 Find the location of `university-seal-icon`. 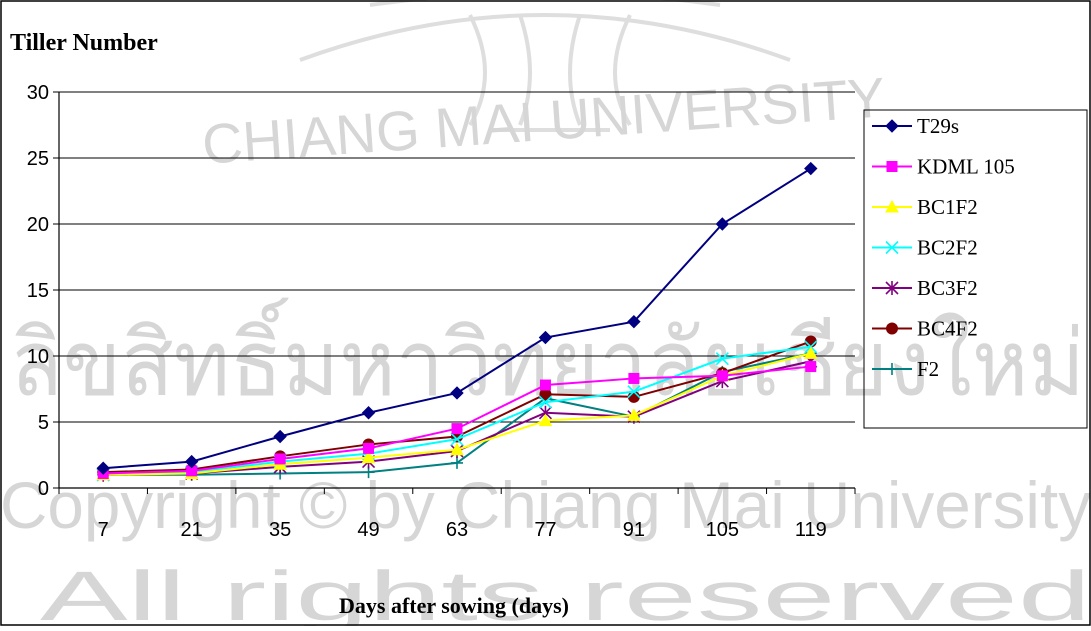

university-seal-icon is located at coordinates (545, 66).